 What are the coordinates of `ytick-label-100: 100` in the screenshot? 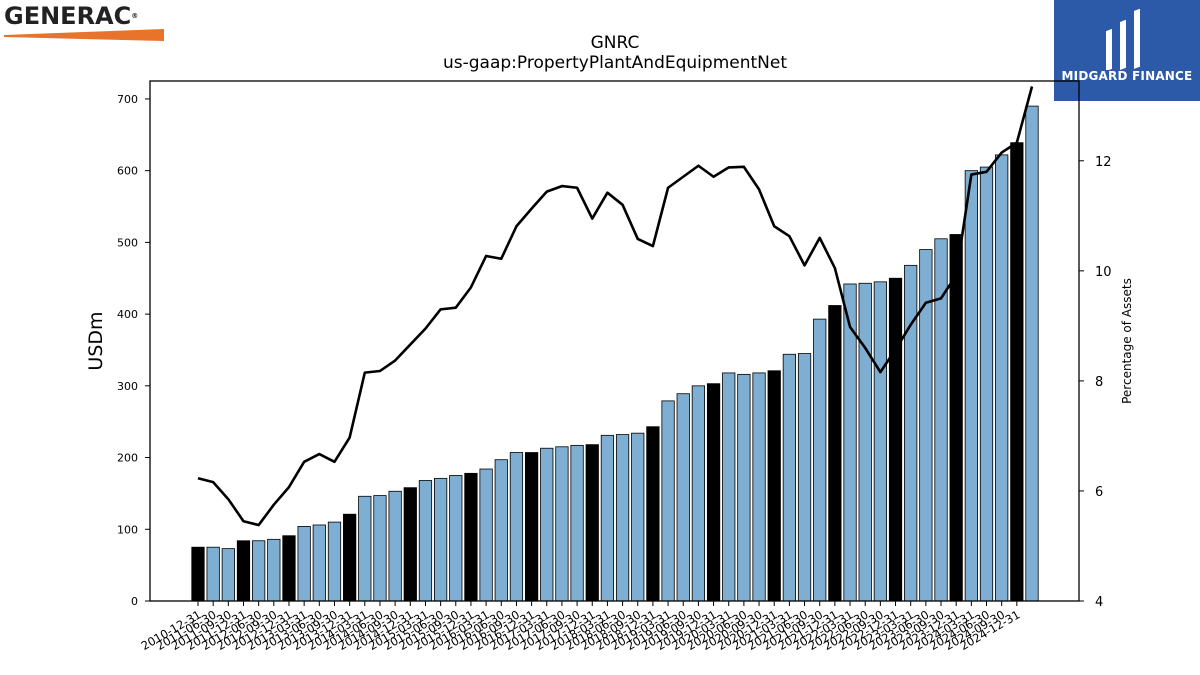 It's located at (127, 529).